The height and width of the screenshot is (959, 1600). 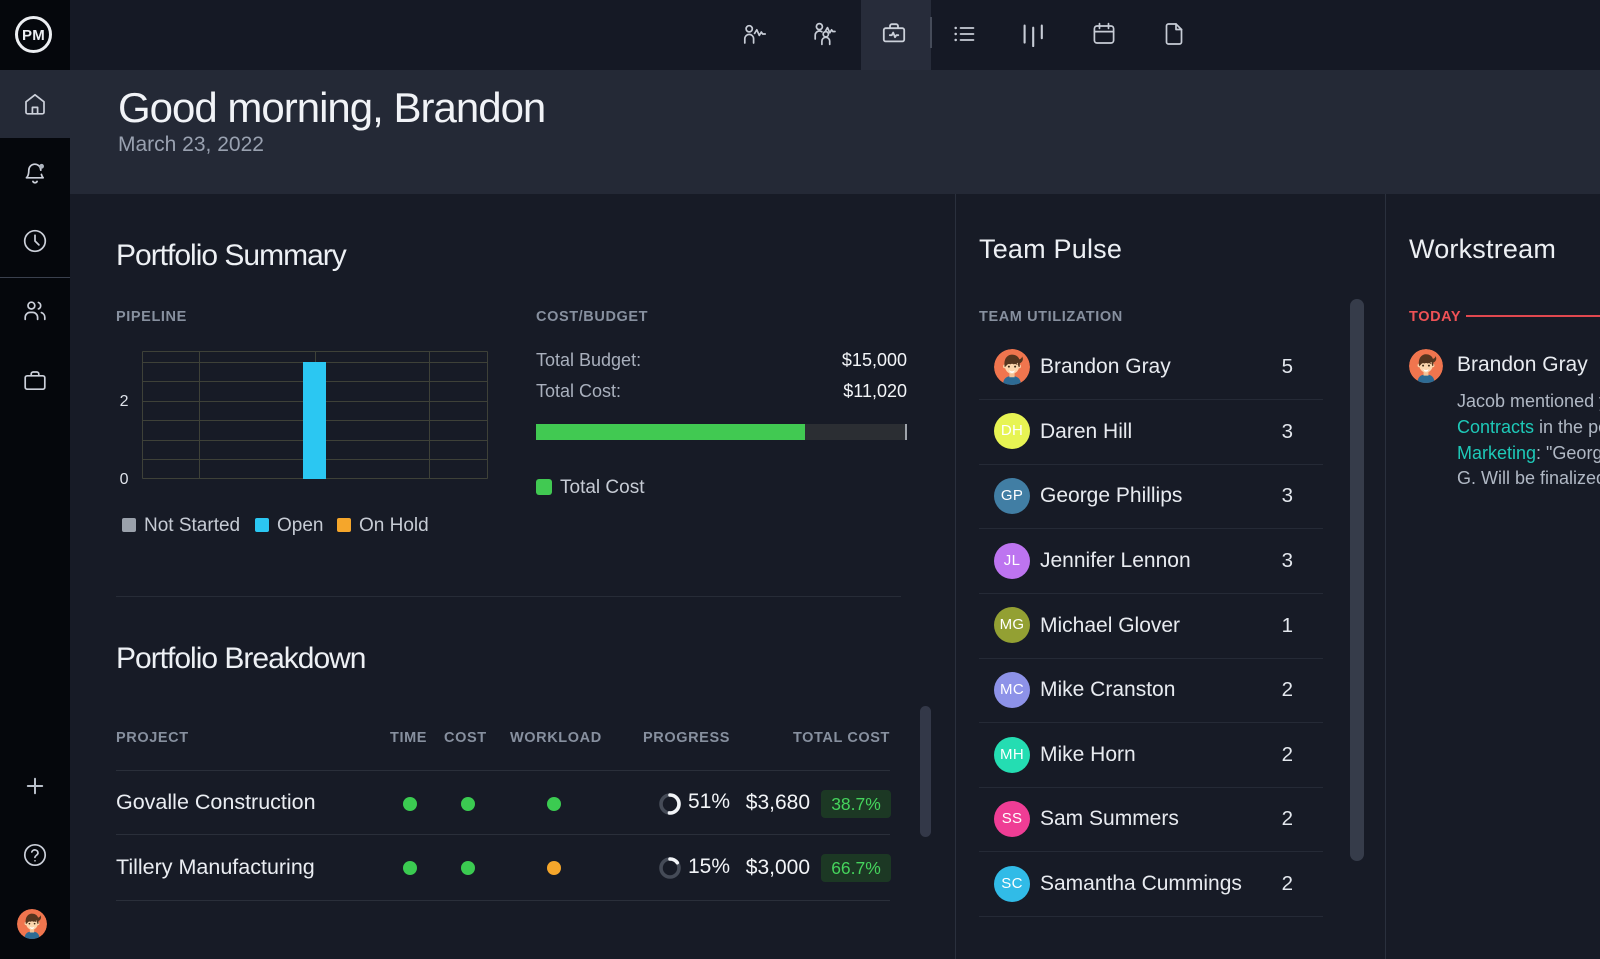 I want to click on svg-text: 0, so click(x=124, y=478).